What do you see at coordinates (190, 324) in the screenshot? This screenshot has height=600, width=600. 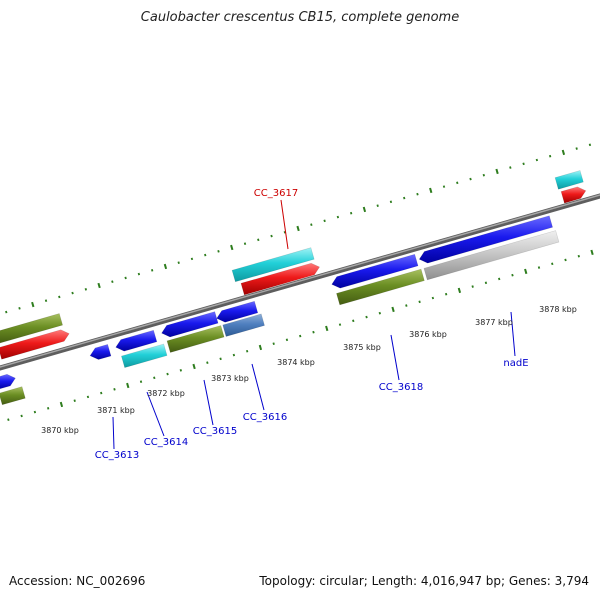 I see `blue-cds-cc3615` at bounding box center [190, 324].